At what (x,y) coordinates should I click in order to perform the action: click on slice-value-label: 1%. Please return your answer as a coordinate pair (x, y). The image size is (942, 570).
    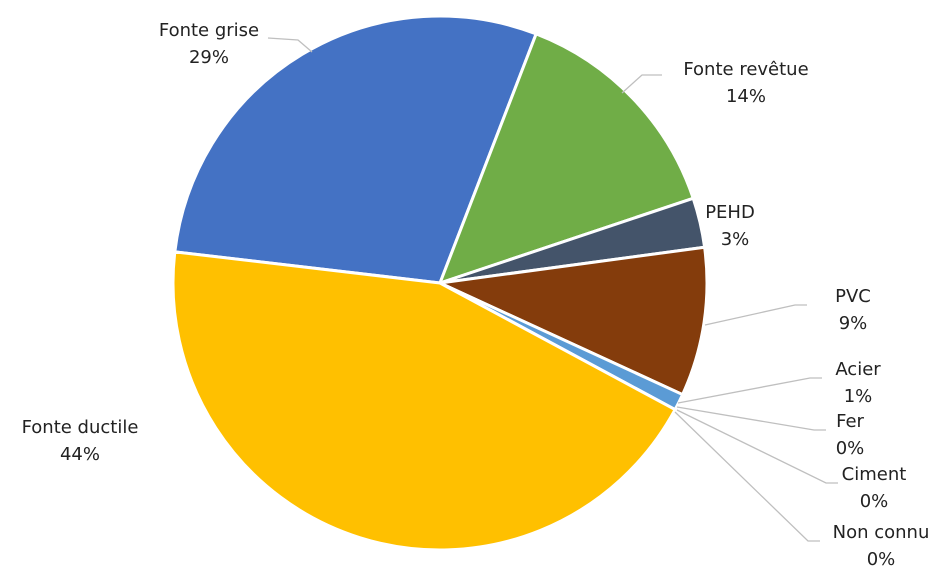
    Looking at the image, I should click on (858, 396).